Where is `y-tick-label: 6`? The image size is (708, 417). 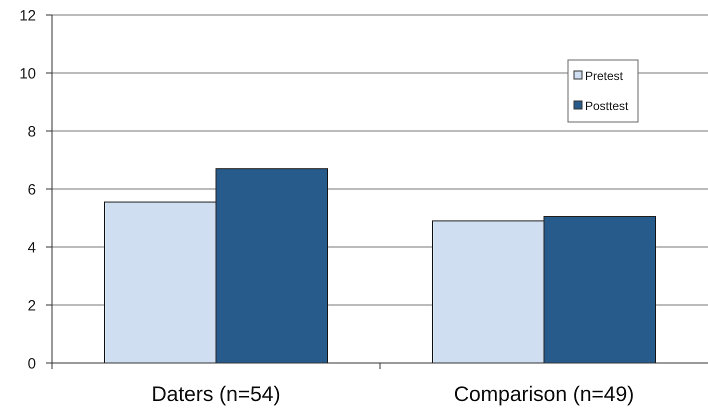 y-tick-label: 6 is located at coordinates (32, 189).